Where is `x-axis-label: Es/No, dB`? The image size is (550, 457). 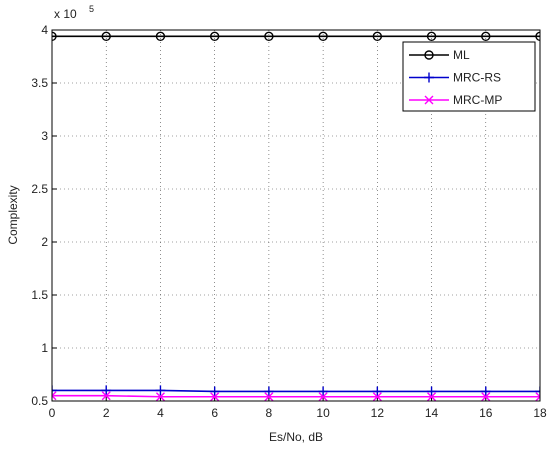 x-axis-label: Es/No, dB is located at coordinates (296, 437).